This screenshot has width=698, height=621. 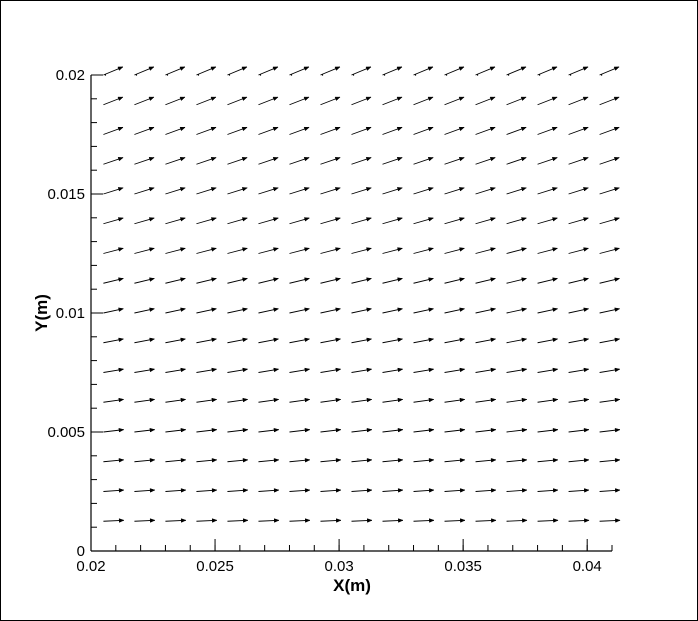 I want to click on x-tick-label: 0.03, so click(x=338, y=566).